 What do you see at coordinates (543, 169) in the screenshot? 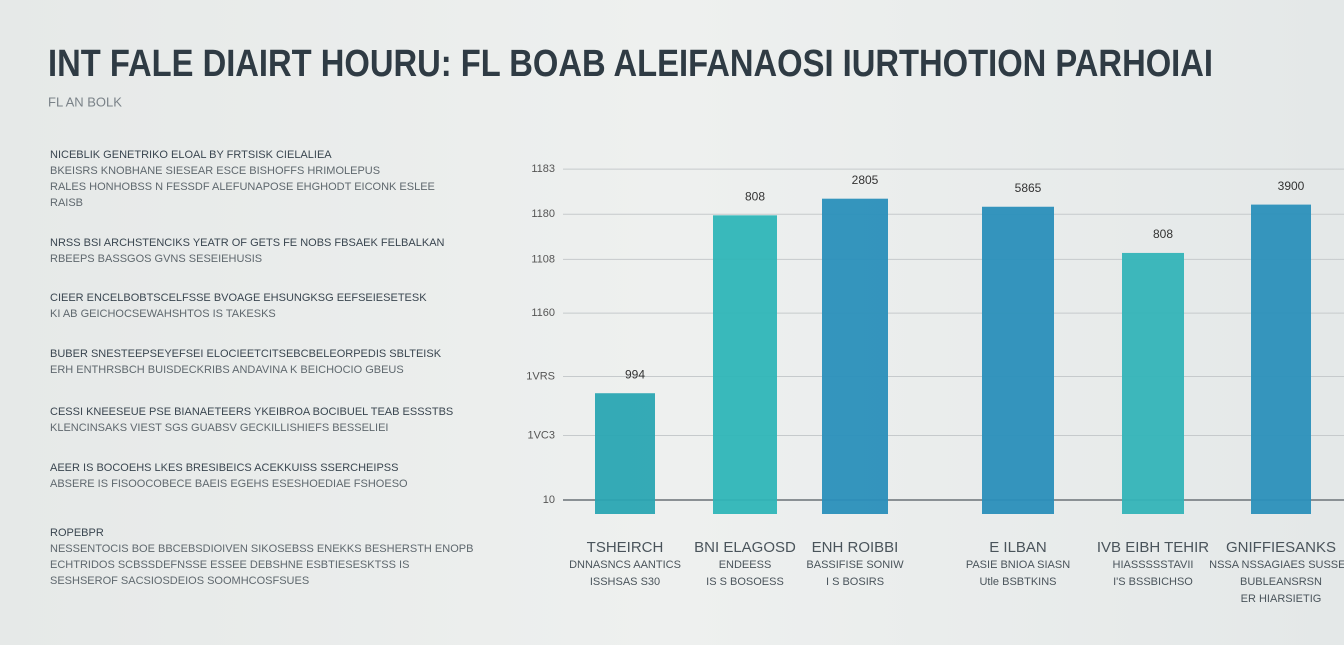
I see `y-tick-label: 1183` at bounding box center [543, 169].